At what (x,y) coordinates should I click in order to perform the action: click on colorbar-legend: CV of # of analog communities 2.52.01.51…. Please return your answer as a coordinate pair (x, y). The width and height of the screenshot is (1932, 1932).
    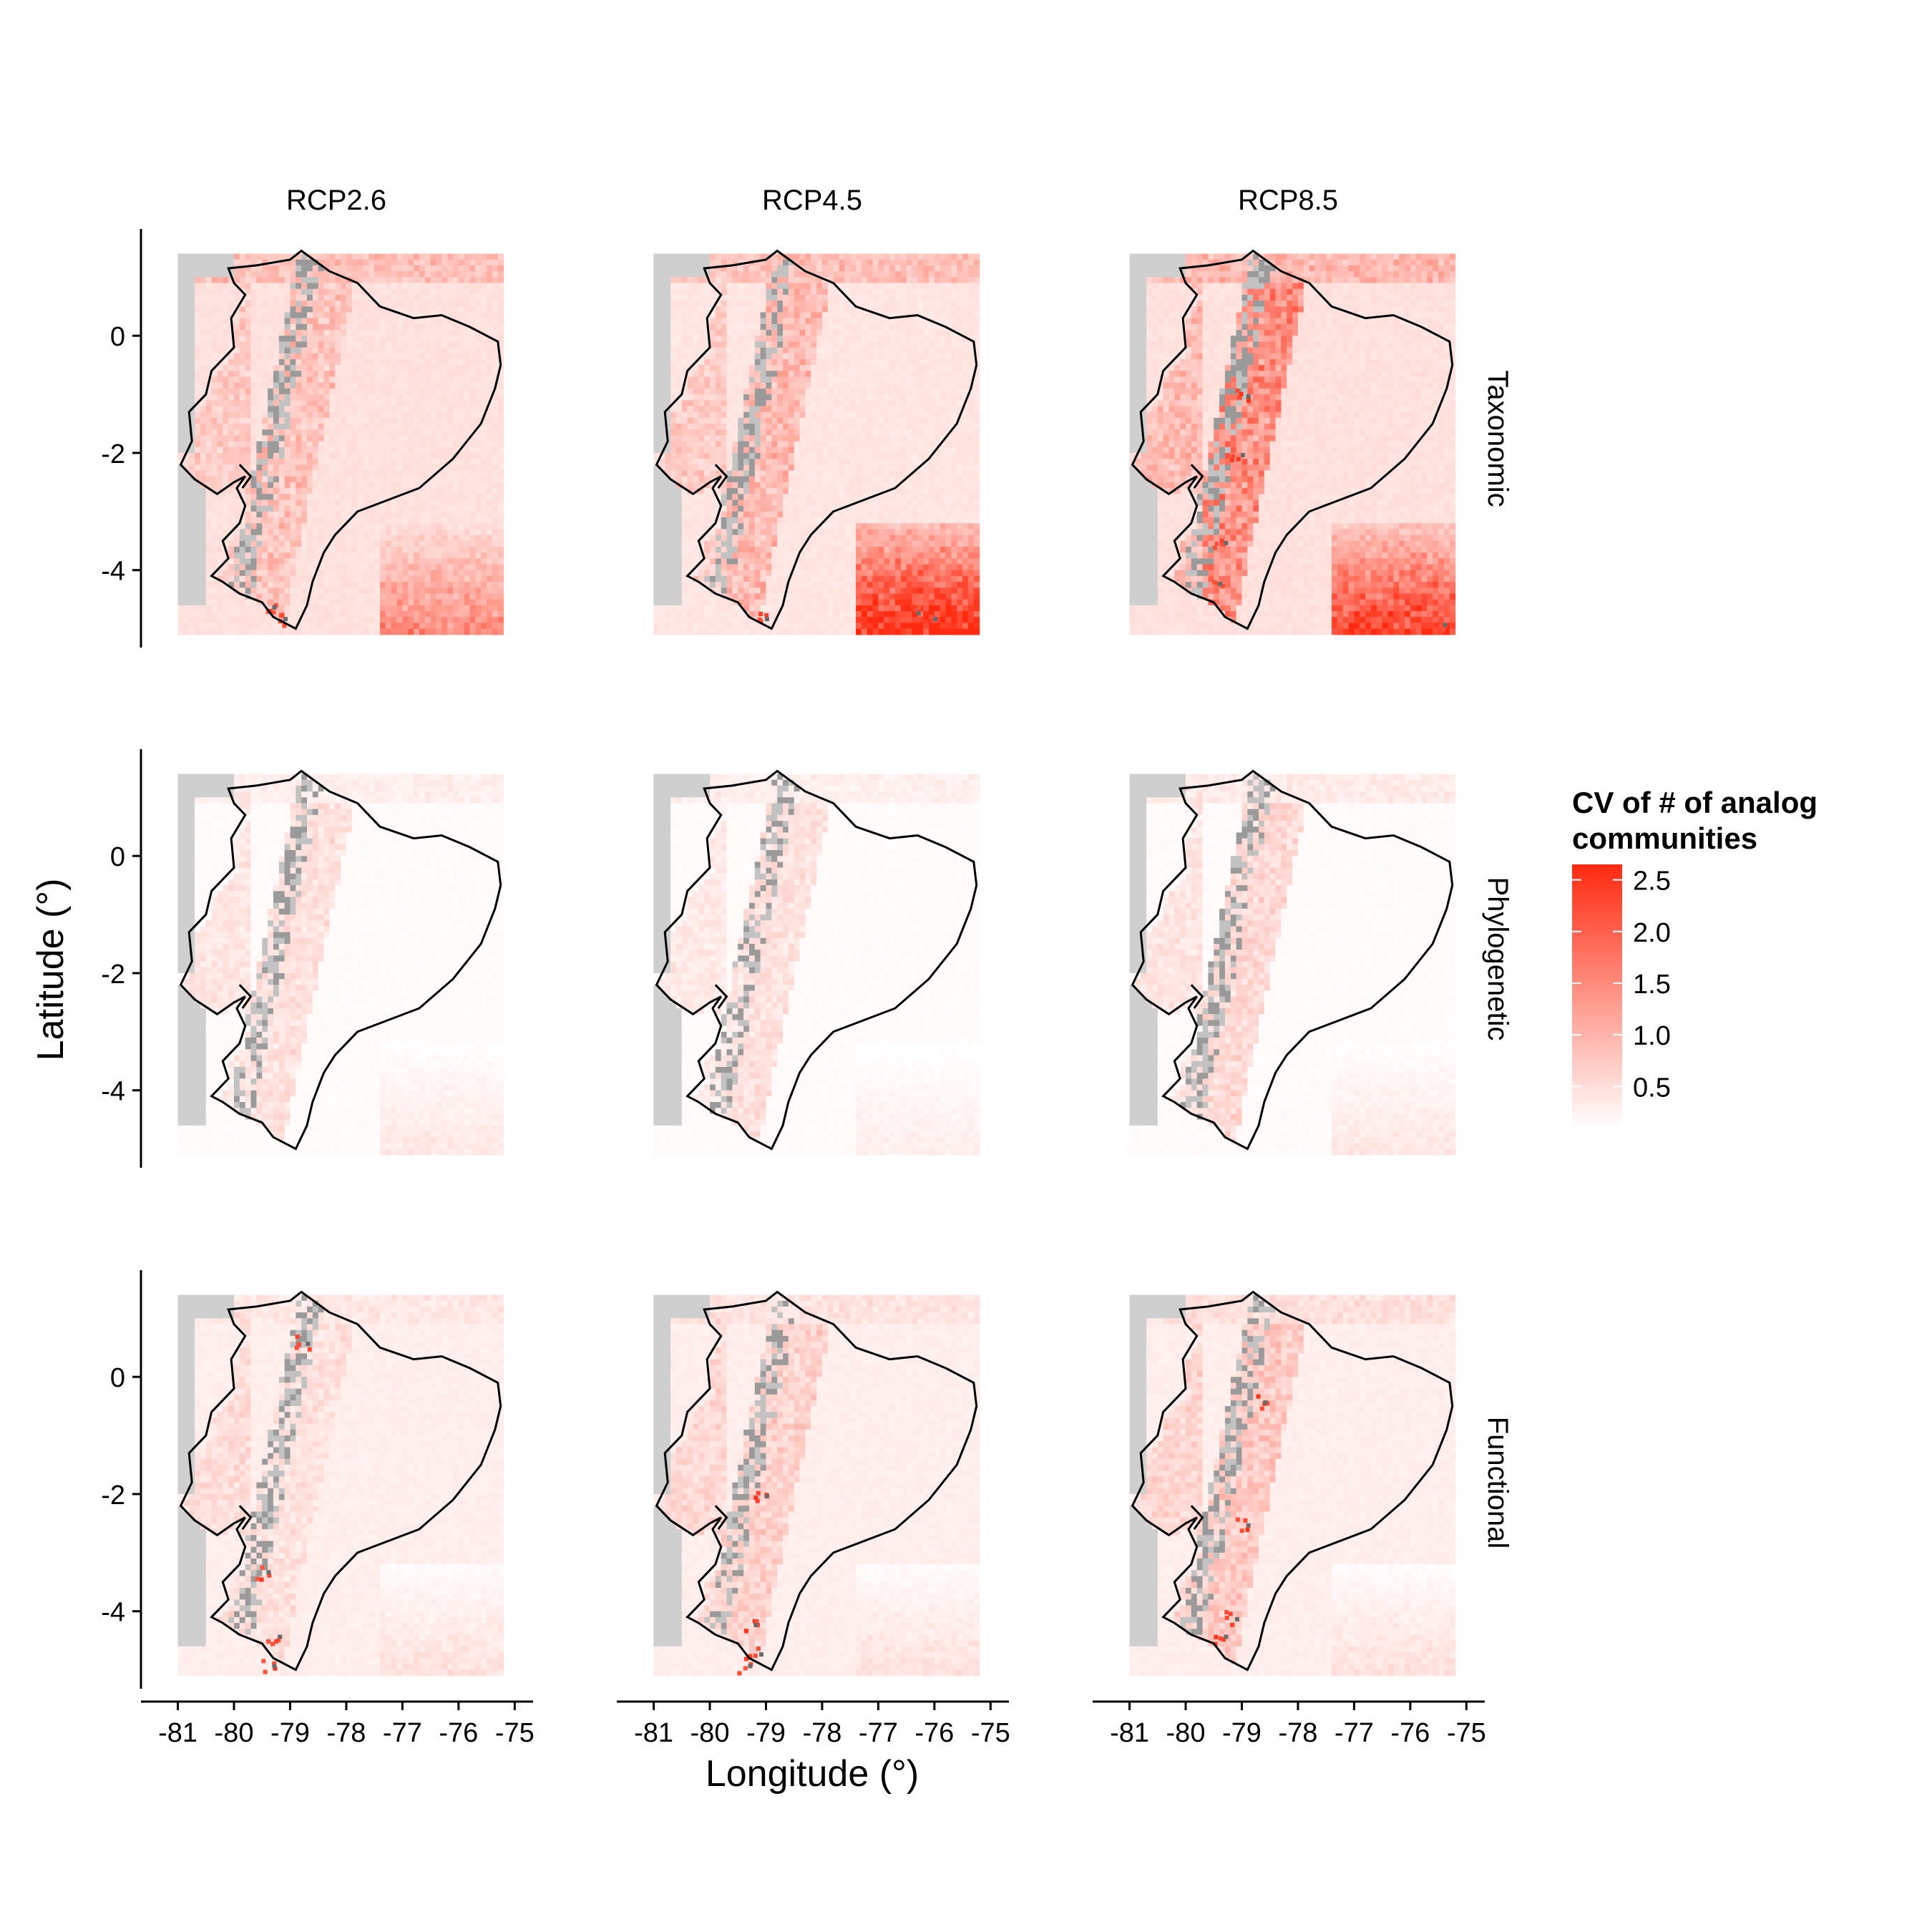
    Looking at the image, I should click on (1695, 957).